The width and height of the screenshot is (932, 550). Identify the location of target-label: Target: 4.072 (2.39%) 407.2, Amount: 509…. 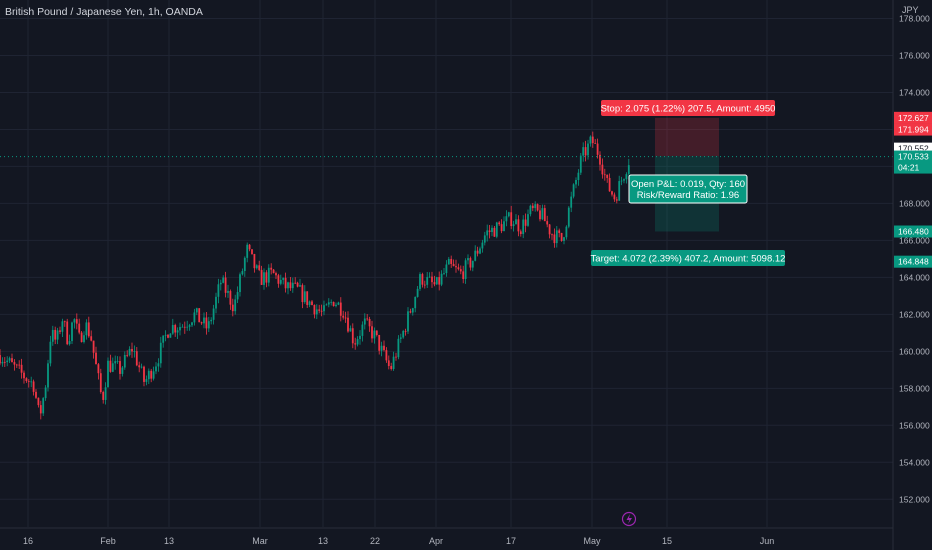
(688, 258).